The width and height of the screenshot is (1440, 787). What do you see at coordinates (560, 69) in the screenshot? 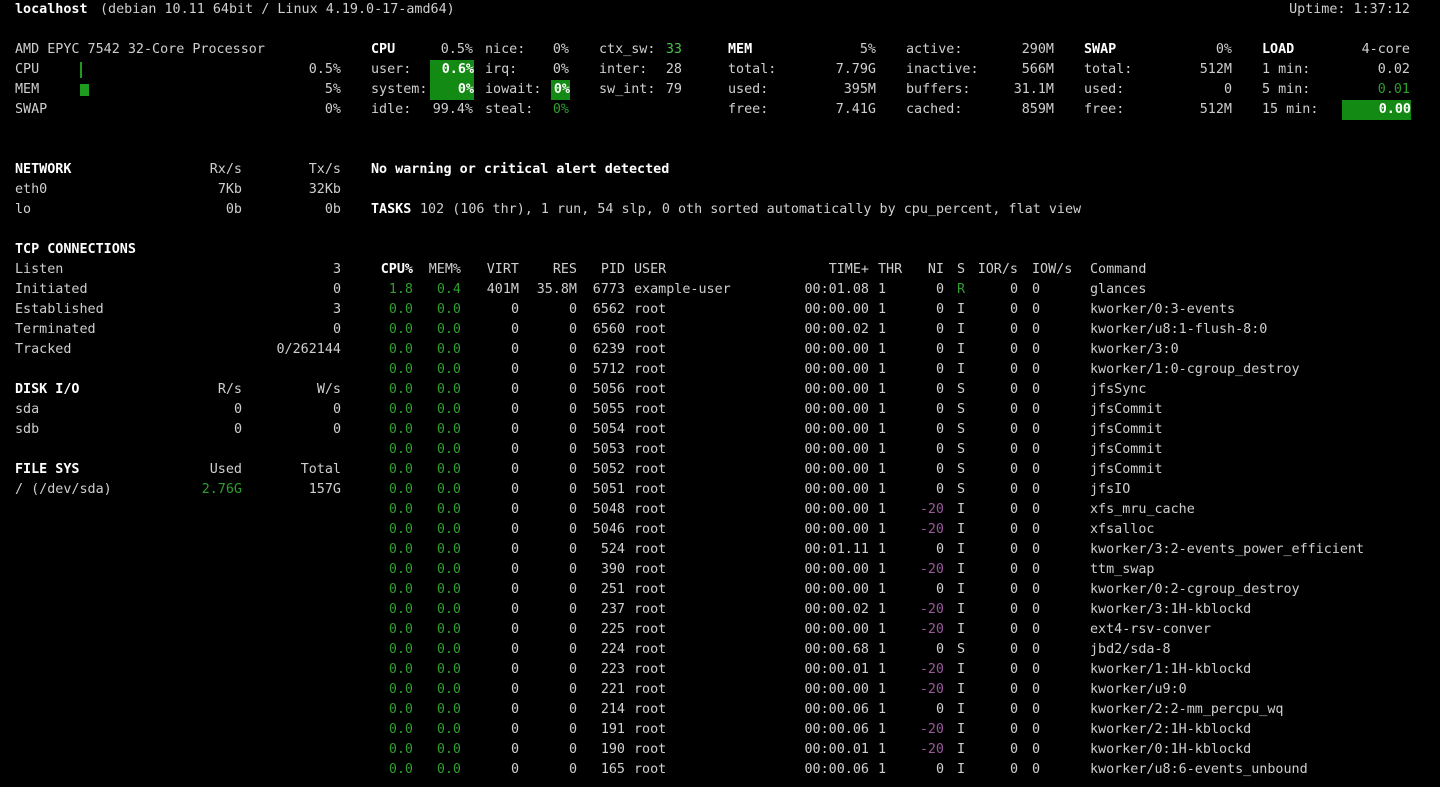
I see `cpu-irq: 0%` at bounding box center [560, 69].